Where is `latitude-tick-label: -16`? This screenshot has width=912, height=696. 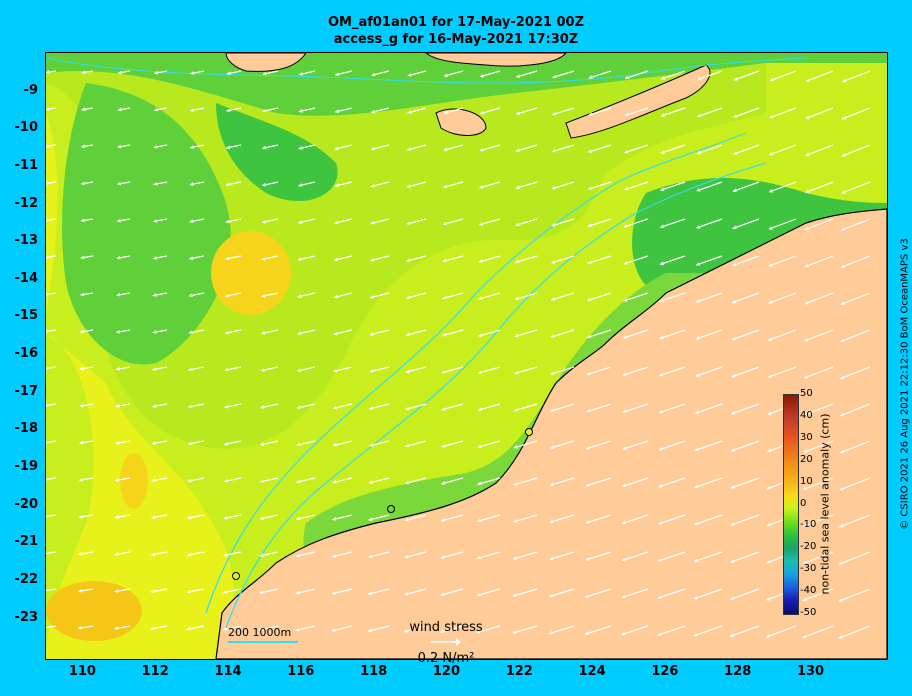
latitude-tick-label: -16 is located at coordinates (26, 354).